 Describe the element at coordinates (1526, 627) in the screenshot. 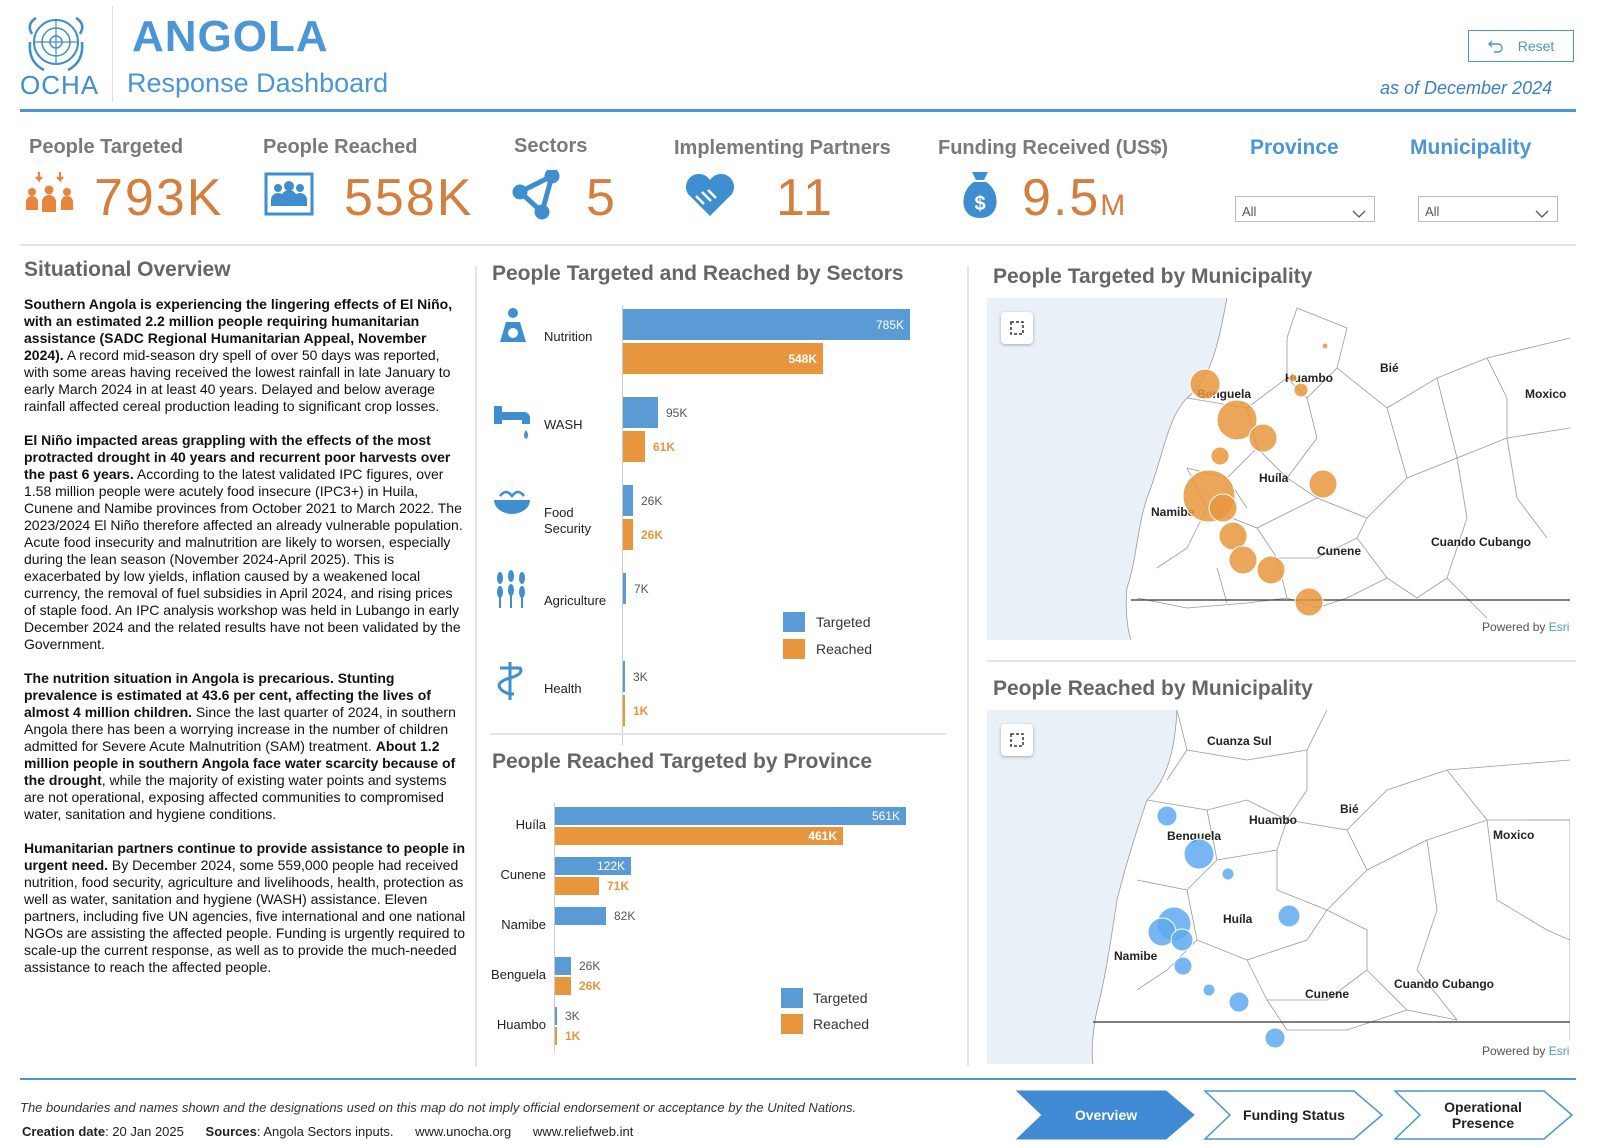

I see `map-attribution: Powered by Esri` at that location.